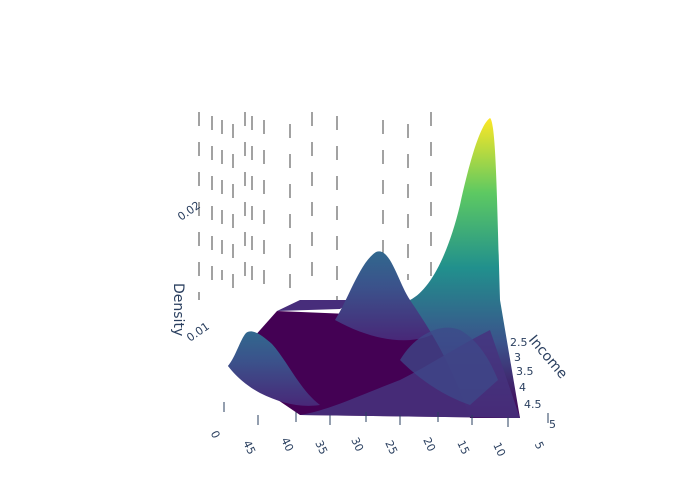 This screenshot has width=700, height=500. What do you see at coordinates (463, 447) in the screenshot?
I see `x-tick-label: 15` at bounding box center [463, 447].